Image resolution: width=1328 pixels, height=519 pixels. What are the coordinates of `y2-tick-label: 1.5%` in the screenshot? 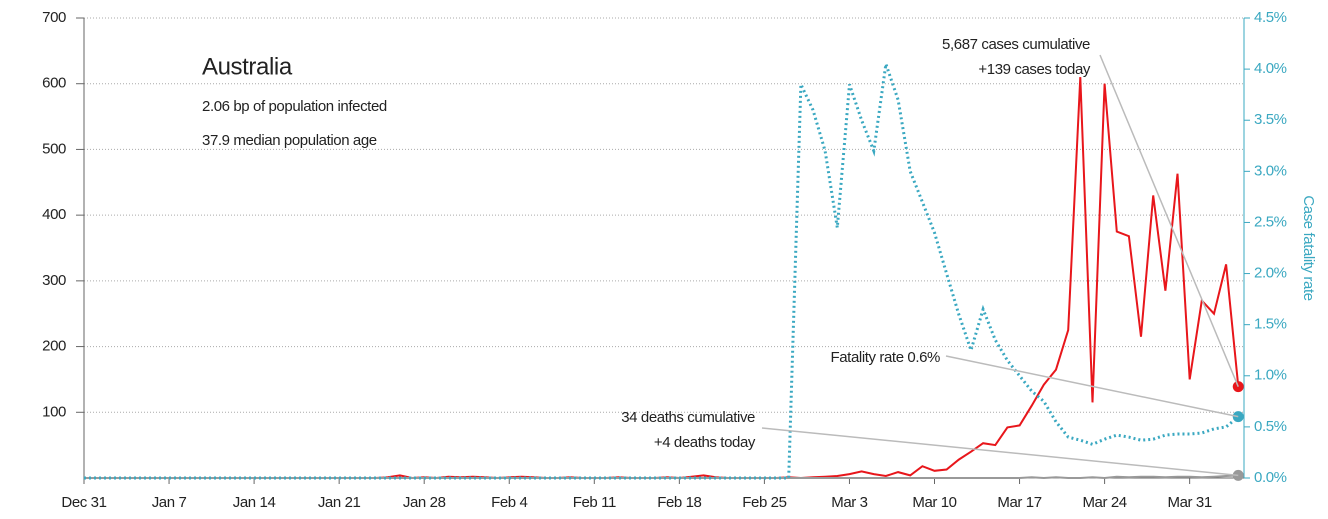 It's located at (1270, 324).